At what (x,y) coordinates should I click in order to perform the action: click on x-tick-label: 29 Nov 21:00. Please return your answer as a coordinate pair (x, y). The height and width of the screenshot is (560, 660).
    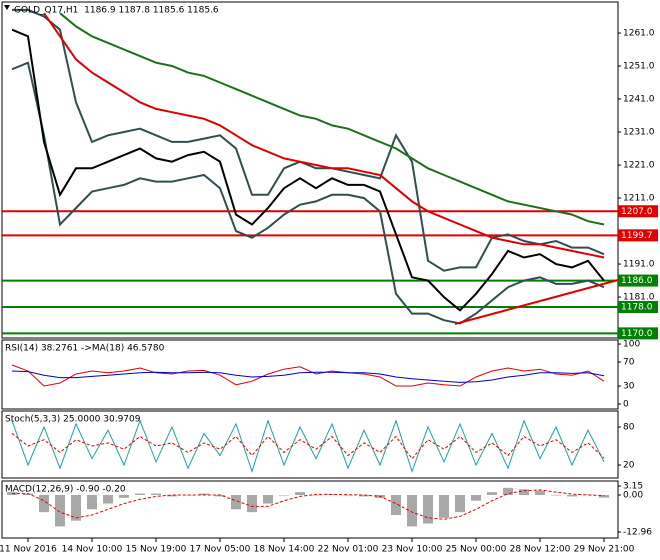
    Looking at the image, I should click on (604, 550).